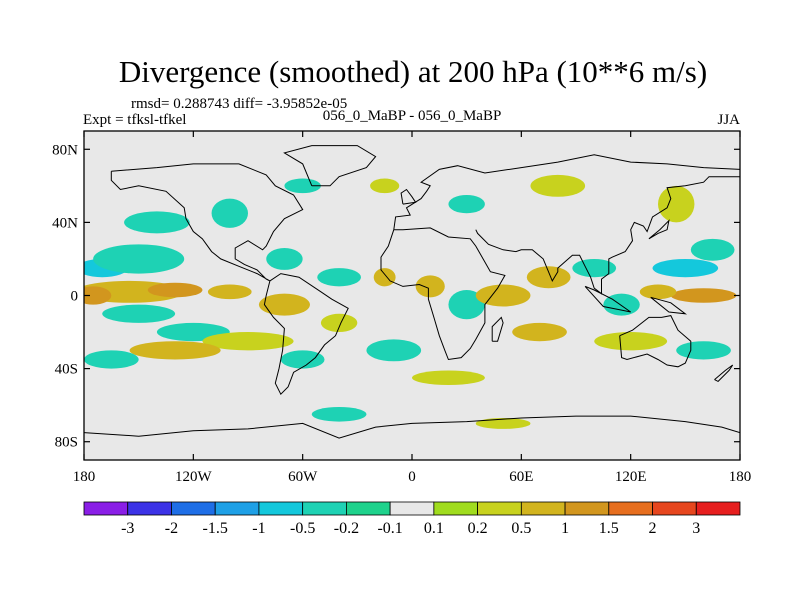 The width and height of the screenshot is (800, 600). I want to click on season-label: JJA, so click(728, 120).